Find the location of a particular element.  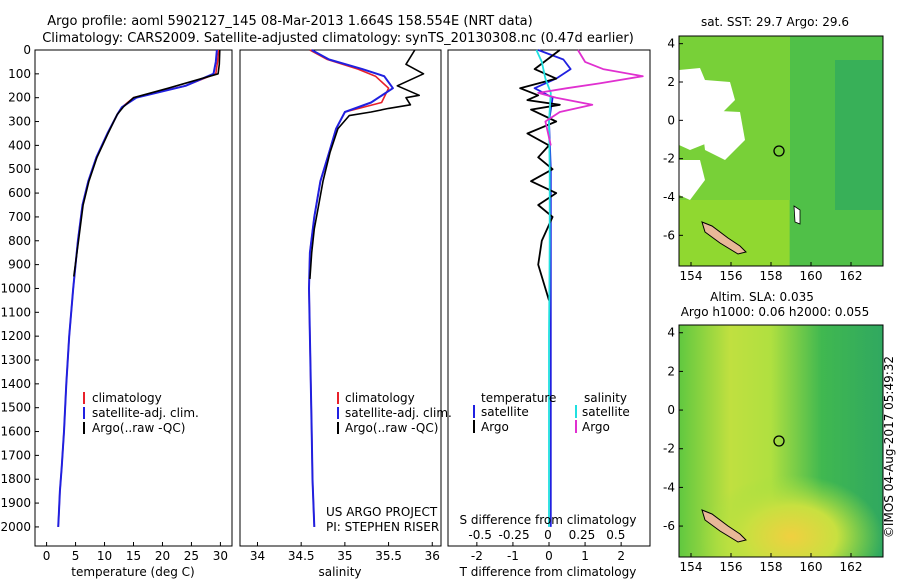

legend-heading-salinity: salinity is located at coordinates (605, 398).